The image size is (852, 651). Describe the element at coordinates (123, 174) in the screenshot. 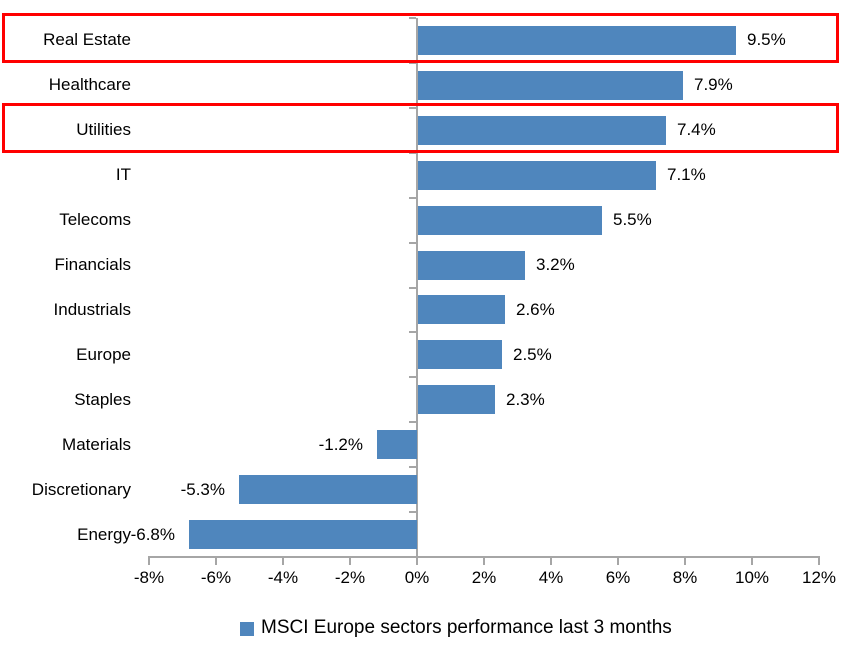

I see `category-label: IT` at that location.